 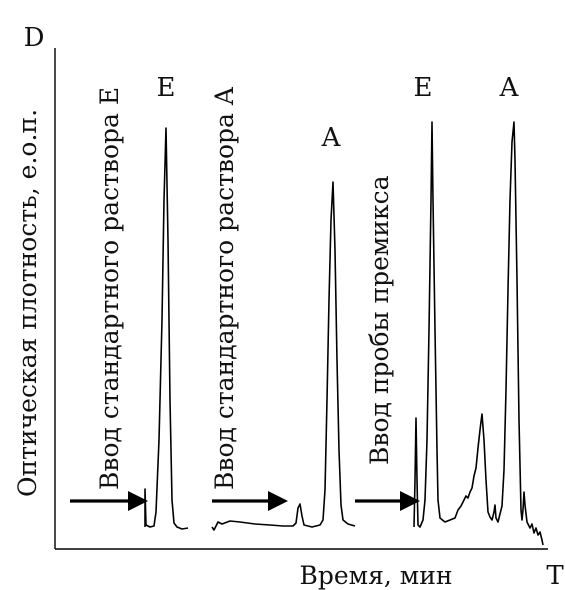 What do you see at coordinates (379, 320) in the screenshot?
I see `annotation-inject-premix: Ввод пробы премикса` at bounding box center [379, 320].